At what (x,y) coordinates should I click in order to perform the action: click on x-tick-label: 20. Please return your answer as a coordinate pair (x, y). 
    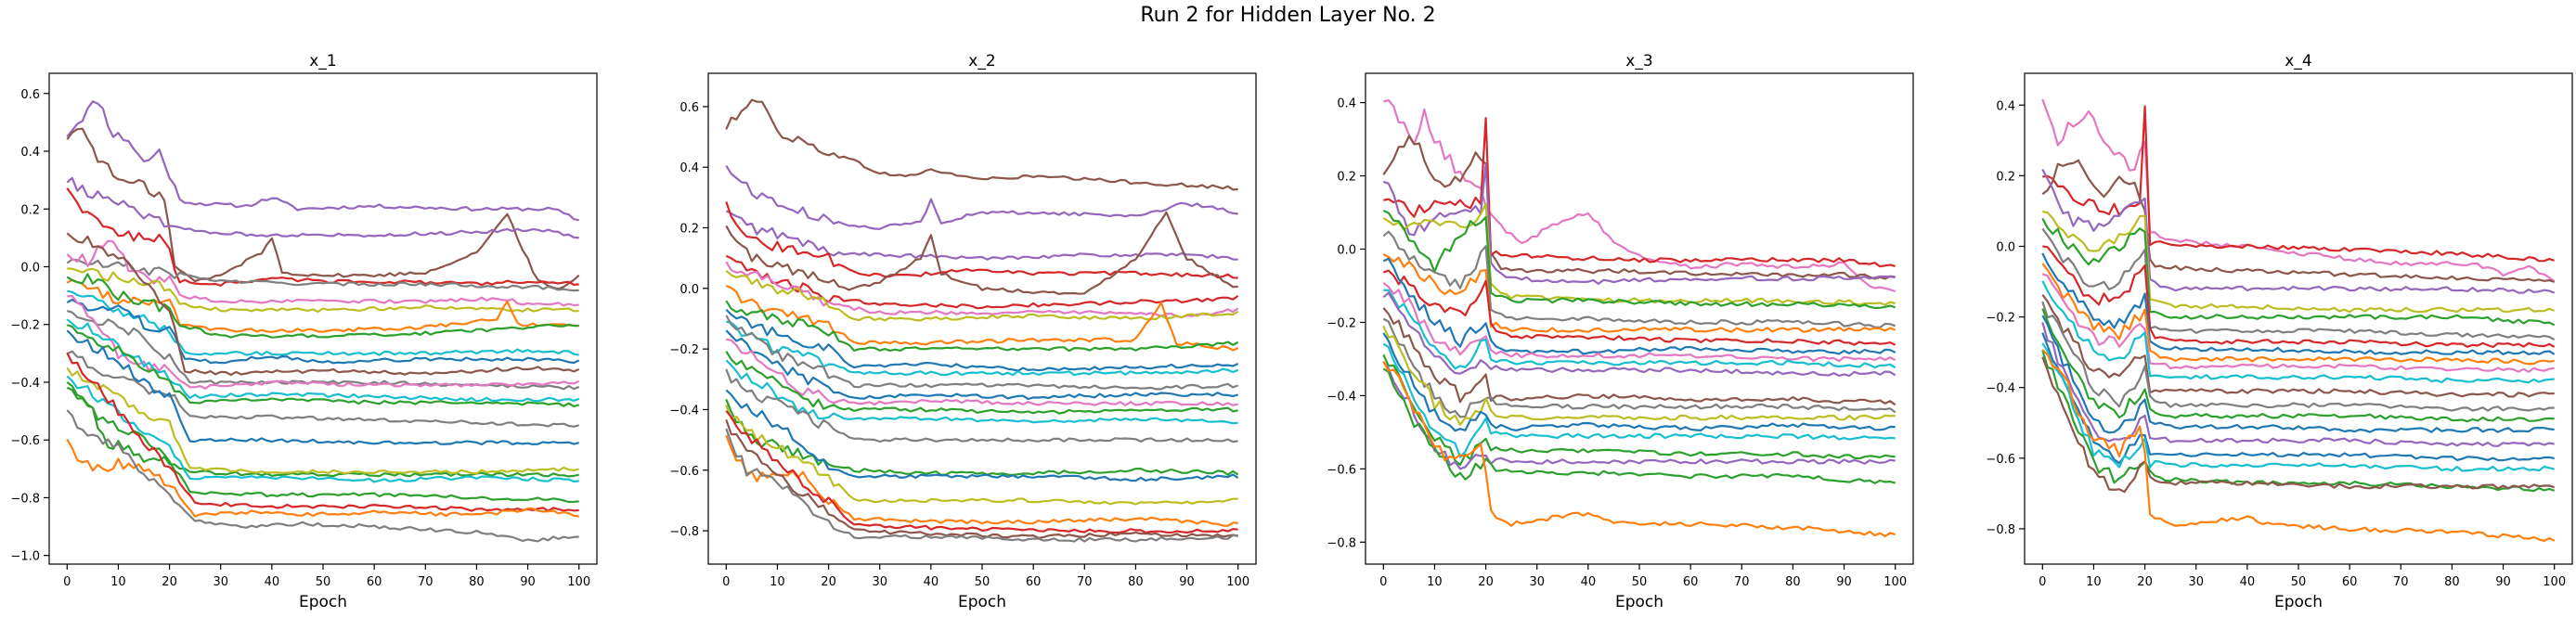
    Looking at the image, I should click on (169, 582).